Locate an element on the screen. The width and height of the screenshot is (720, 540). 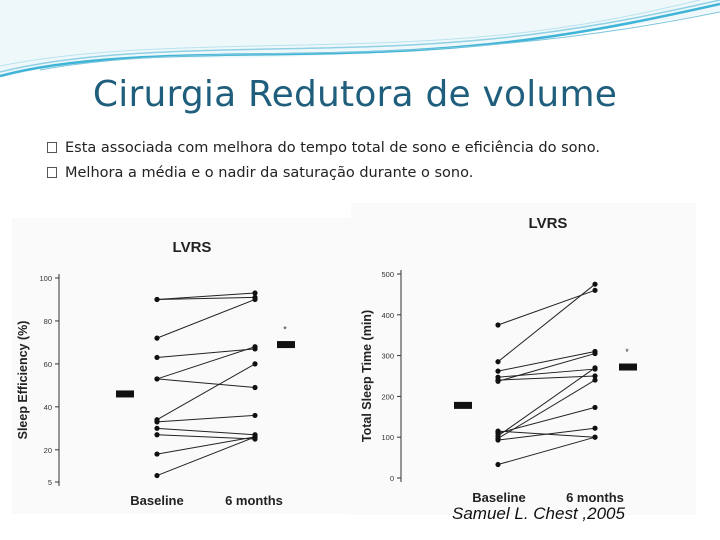
y-tick-label: 80 is located at coordinates (48, 321).